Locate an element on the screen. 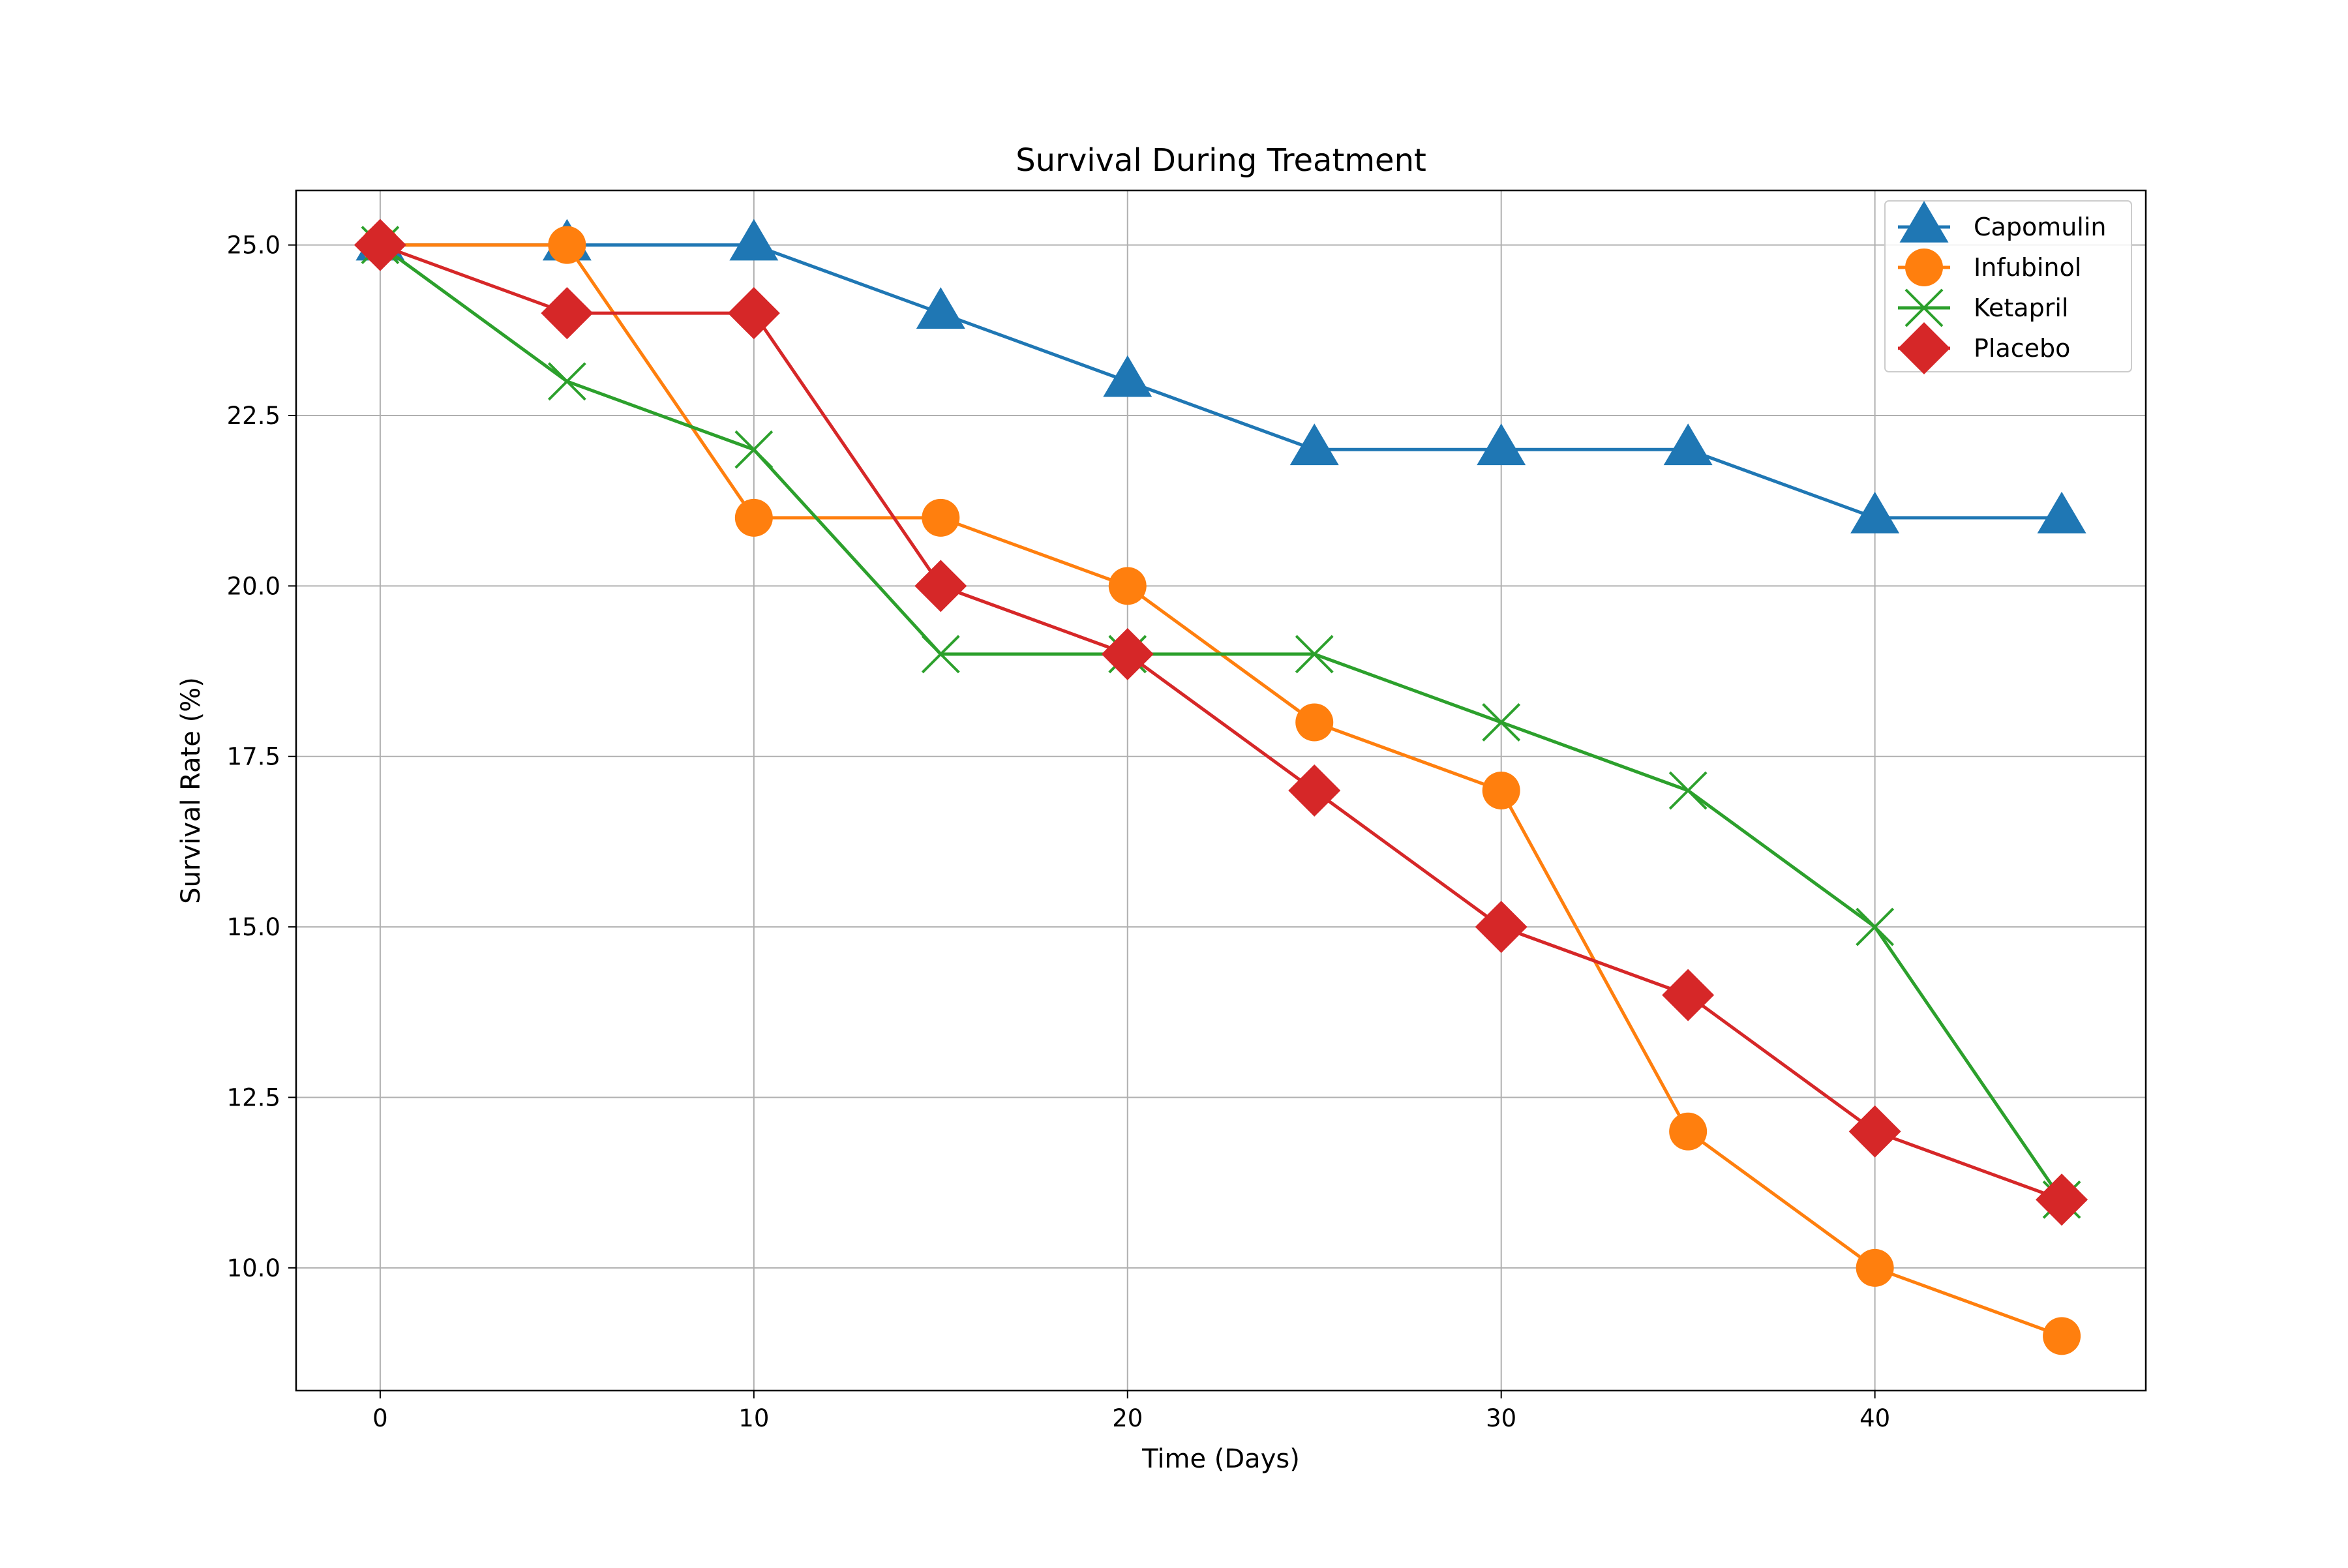 This screenshot has width=2348, height=1568. x-tick-label: 0 is located at coordinates (380, 1418).